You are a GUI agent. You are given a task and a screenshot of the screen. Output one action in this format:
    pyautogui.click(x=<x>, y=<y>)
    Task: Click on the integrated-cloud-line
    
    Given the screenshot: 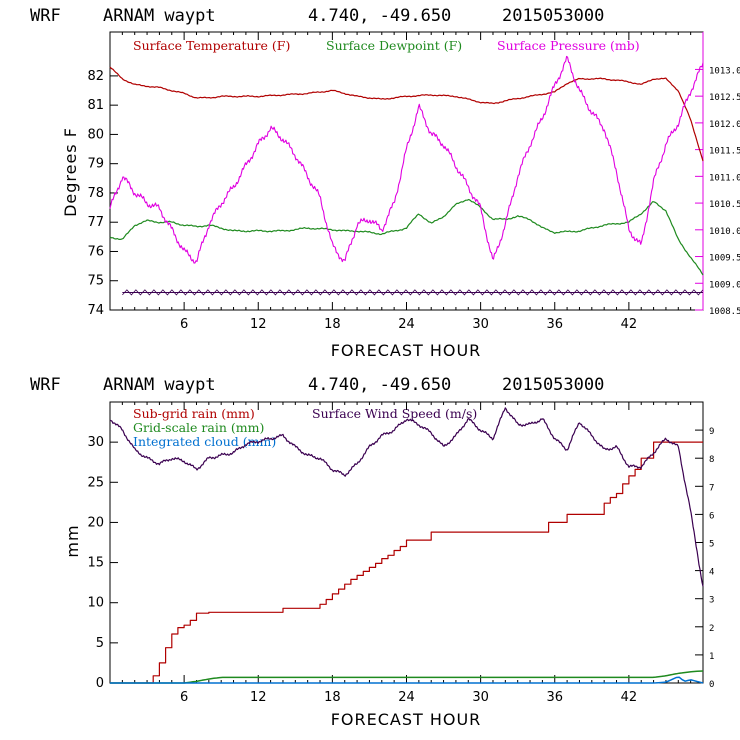 What is the action you would take?
    pyautogui.click(x=407, y=680)
    